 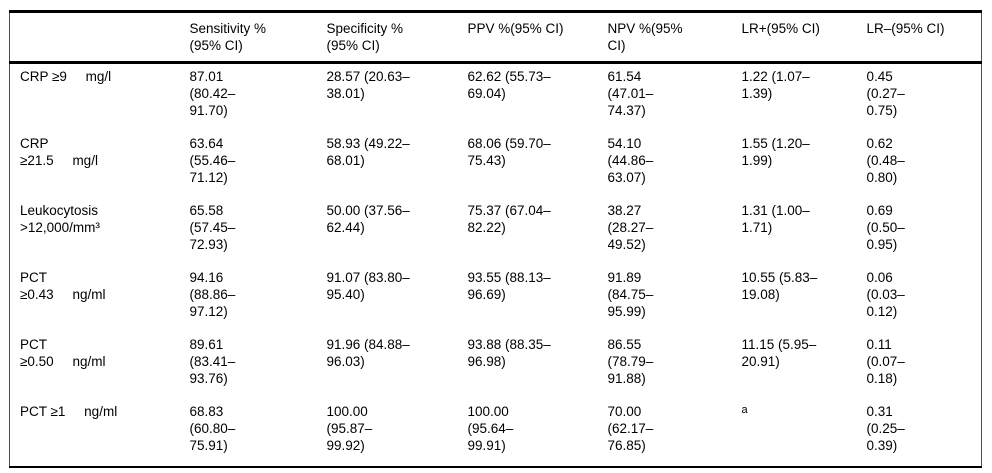 What do you see at coordinates (630, 160) in the screenshot?
I see `cell-npv: 54.10 (44.86– 63.07)` at bounding box center [630, 160].